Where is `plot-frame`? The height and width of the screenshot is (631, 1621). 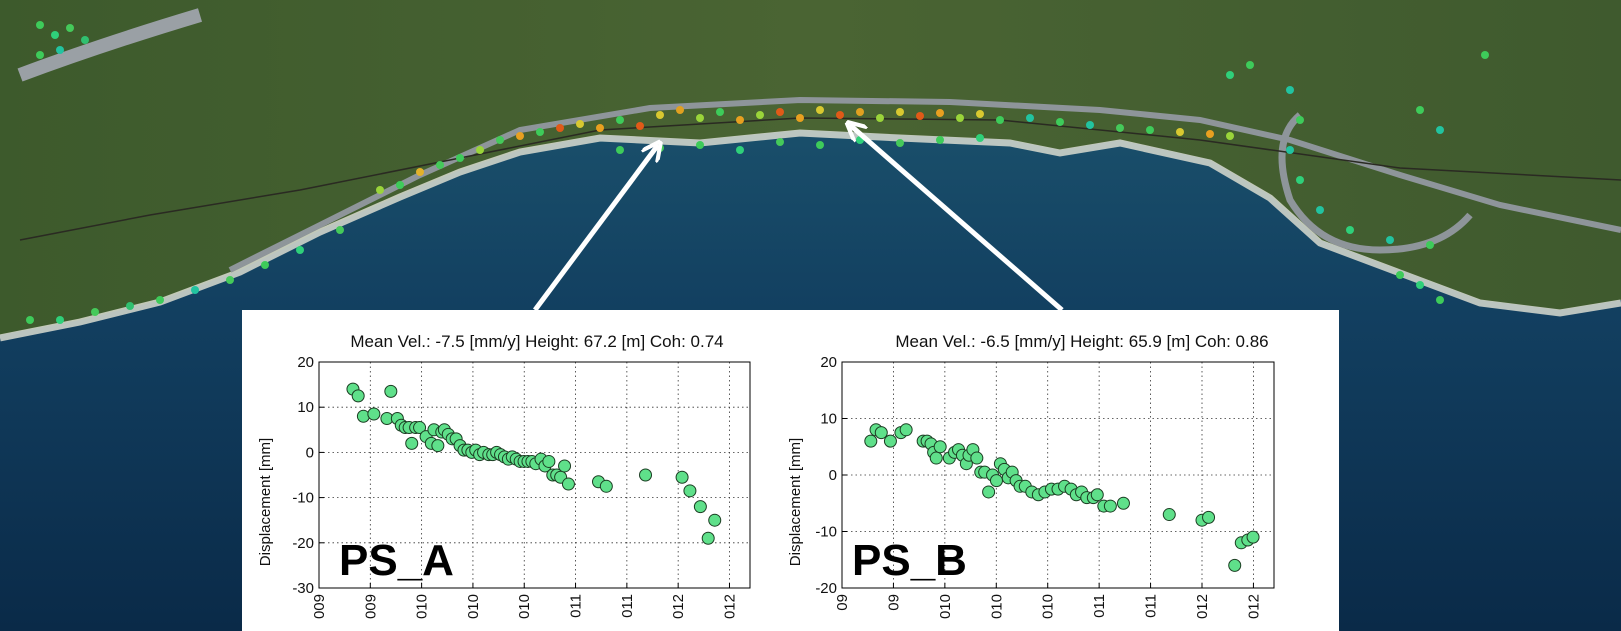 plot-frame is located at coordinates (534, 475).